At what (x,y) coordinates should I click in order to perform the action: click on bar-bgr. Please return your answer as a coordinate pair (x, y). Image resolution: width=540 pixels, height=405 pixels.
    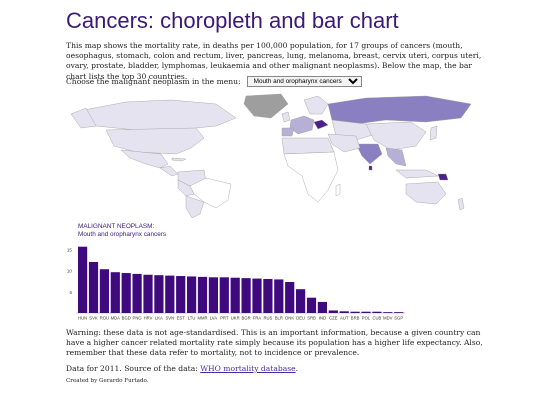
    Looking at the image, I should click on (246, 295).